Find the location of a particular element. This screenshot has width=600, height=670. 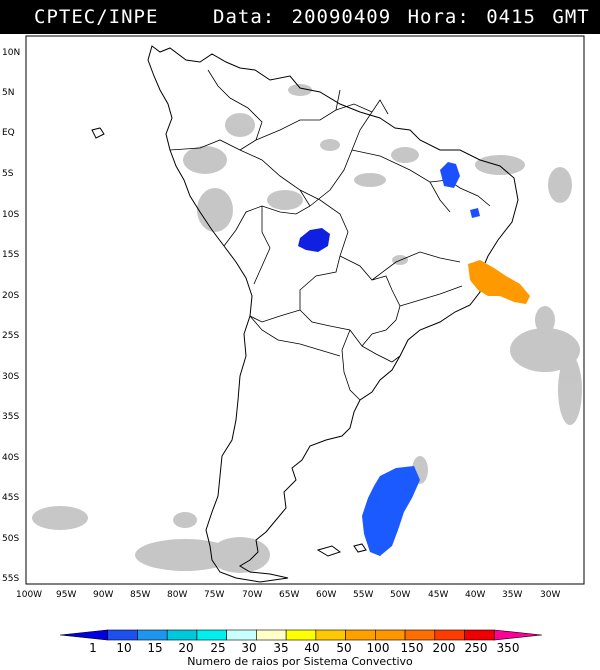

lon-label: 30W is located at coordinates (550, 595).